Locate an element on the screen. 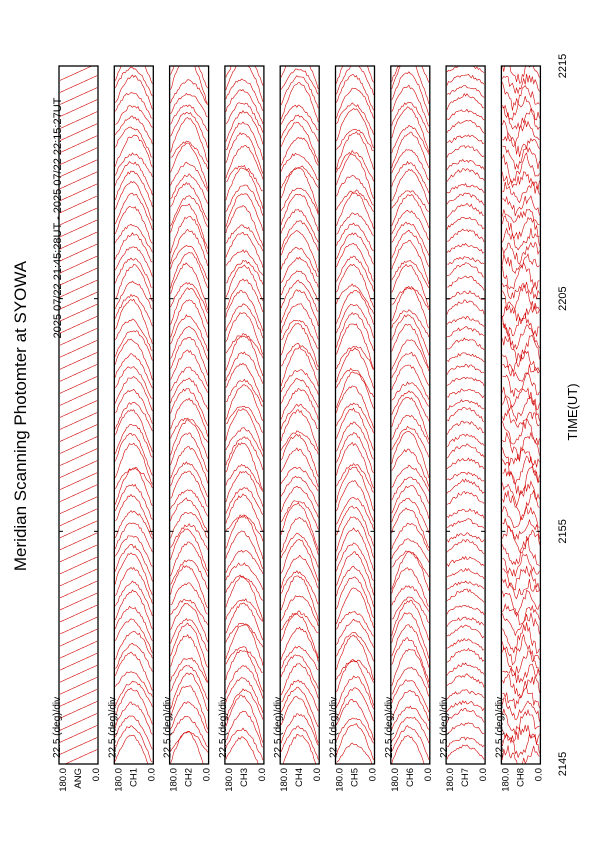 This screenshot has width=595, height=842. x-tick-label: 2155 is located at coordinates (563, 531).